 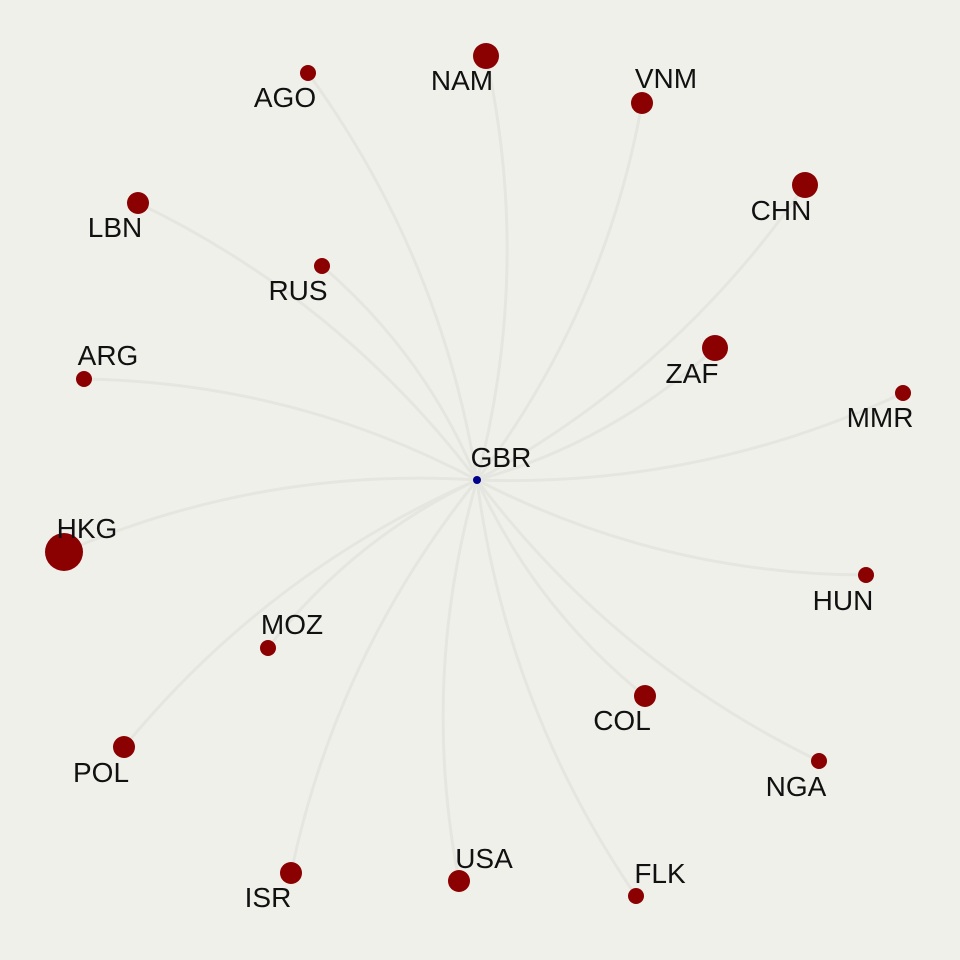 What do you see at coordinates (692, 373) in the screenshot?
I see `label-zaf: ZAF` at bounding box center [692, 373].